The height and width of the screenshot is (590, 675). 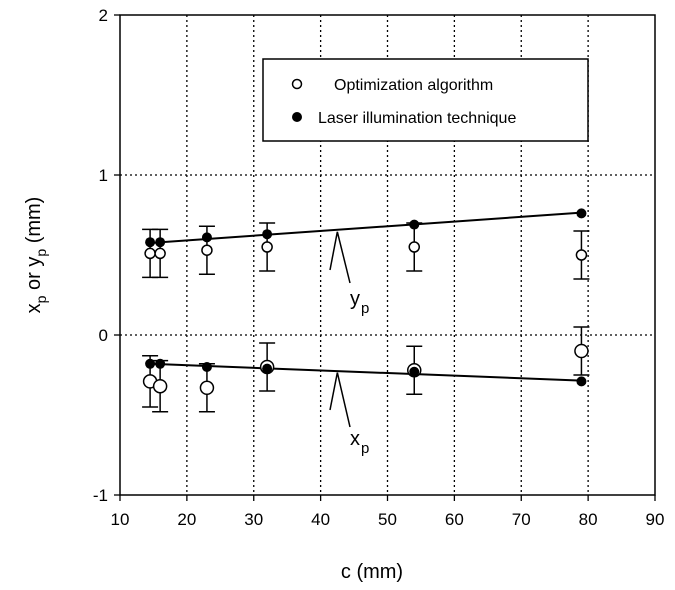 What do you see at coordinates (103, 15) in the screenshot?
I see `y-tick-label: 2` at bounding box center [103, 15].